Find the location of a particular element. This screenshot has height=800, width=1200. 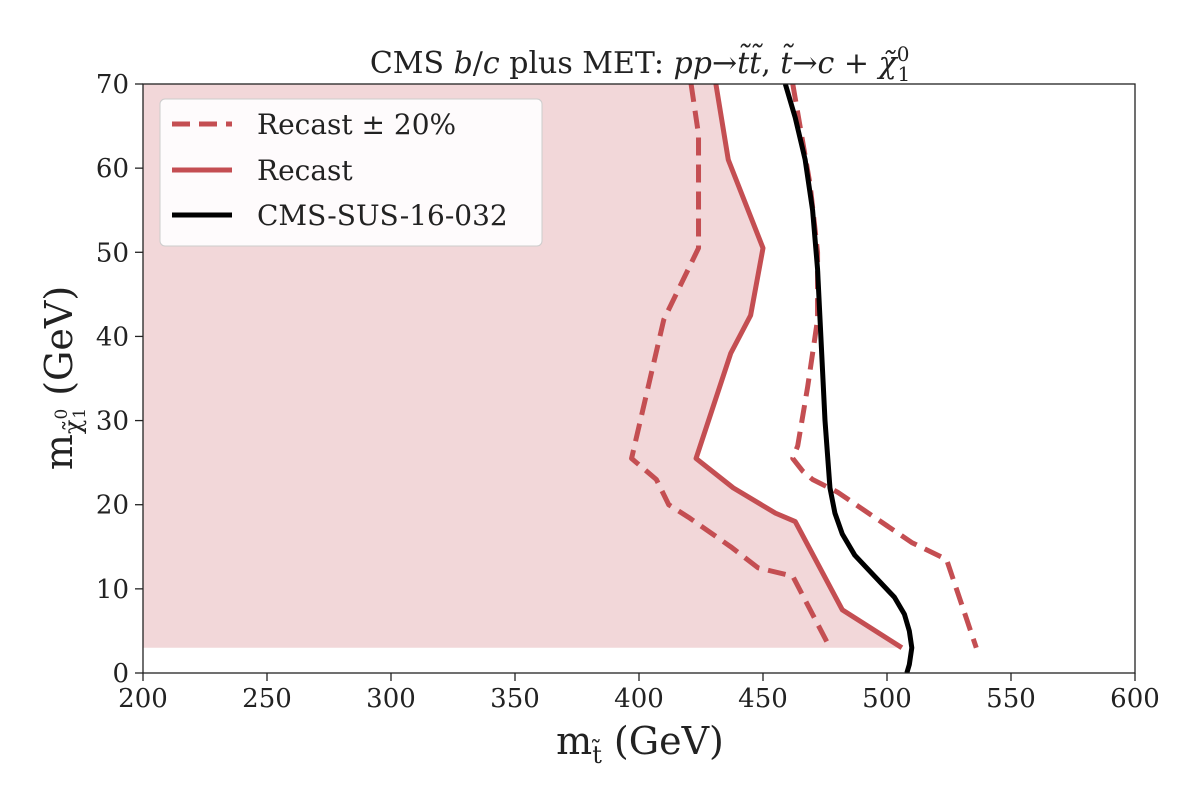

y-tick-label: 0 is located at coordinates (120, 674).